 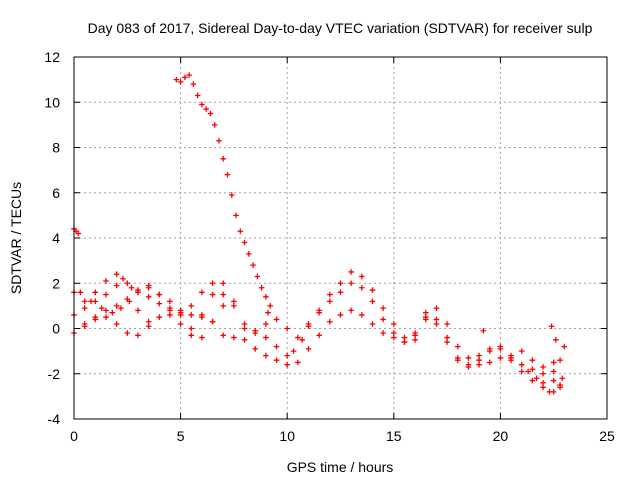 What do you see at coordinates (501, 436) in the screenshot?
I see `x-tick-label: 20` at bounding box center [501, 436].